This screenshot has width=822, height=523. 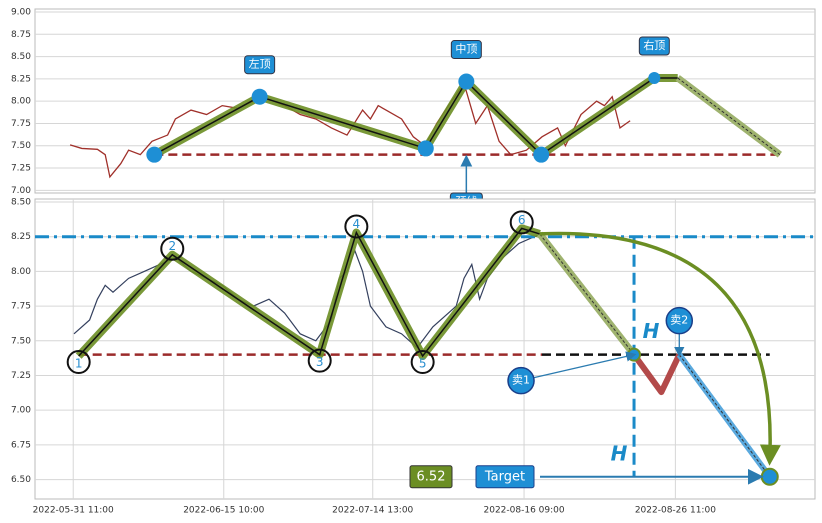 I want to click on vertex-label: 3, so click(x=320, y=362).